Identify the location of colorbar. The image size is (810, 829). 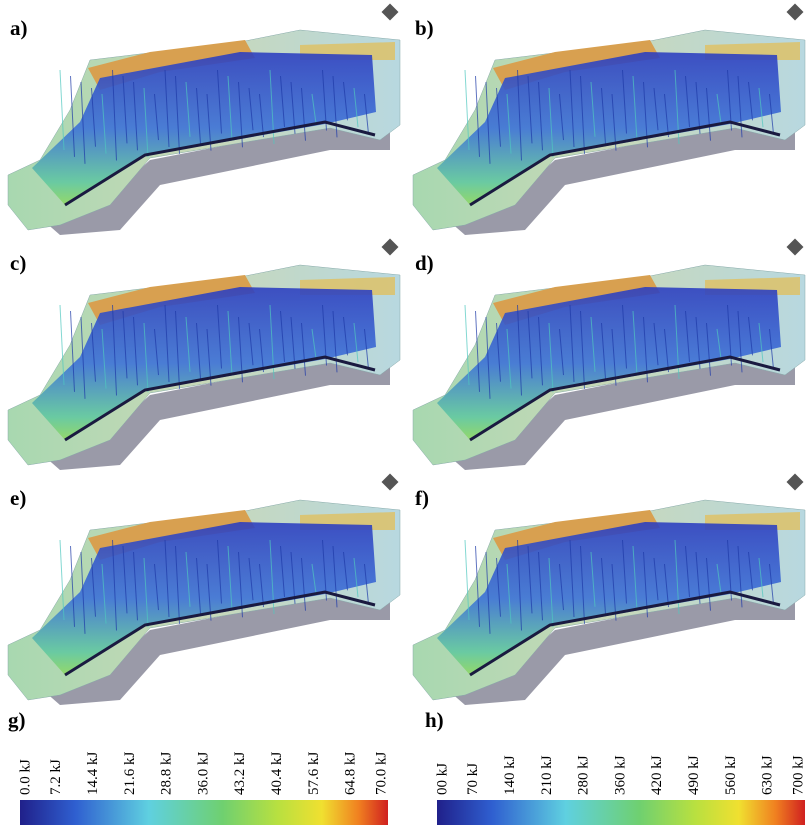
(204, 812).